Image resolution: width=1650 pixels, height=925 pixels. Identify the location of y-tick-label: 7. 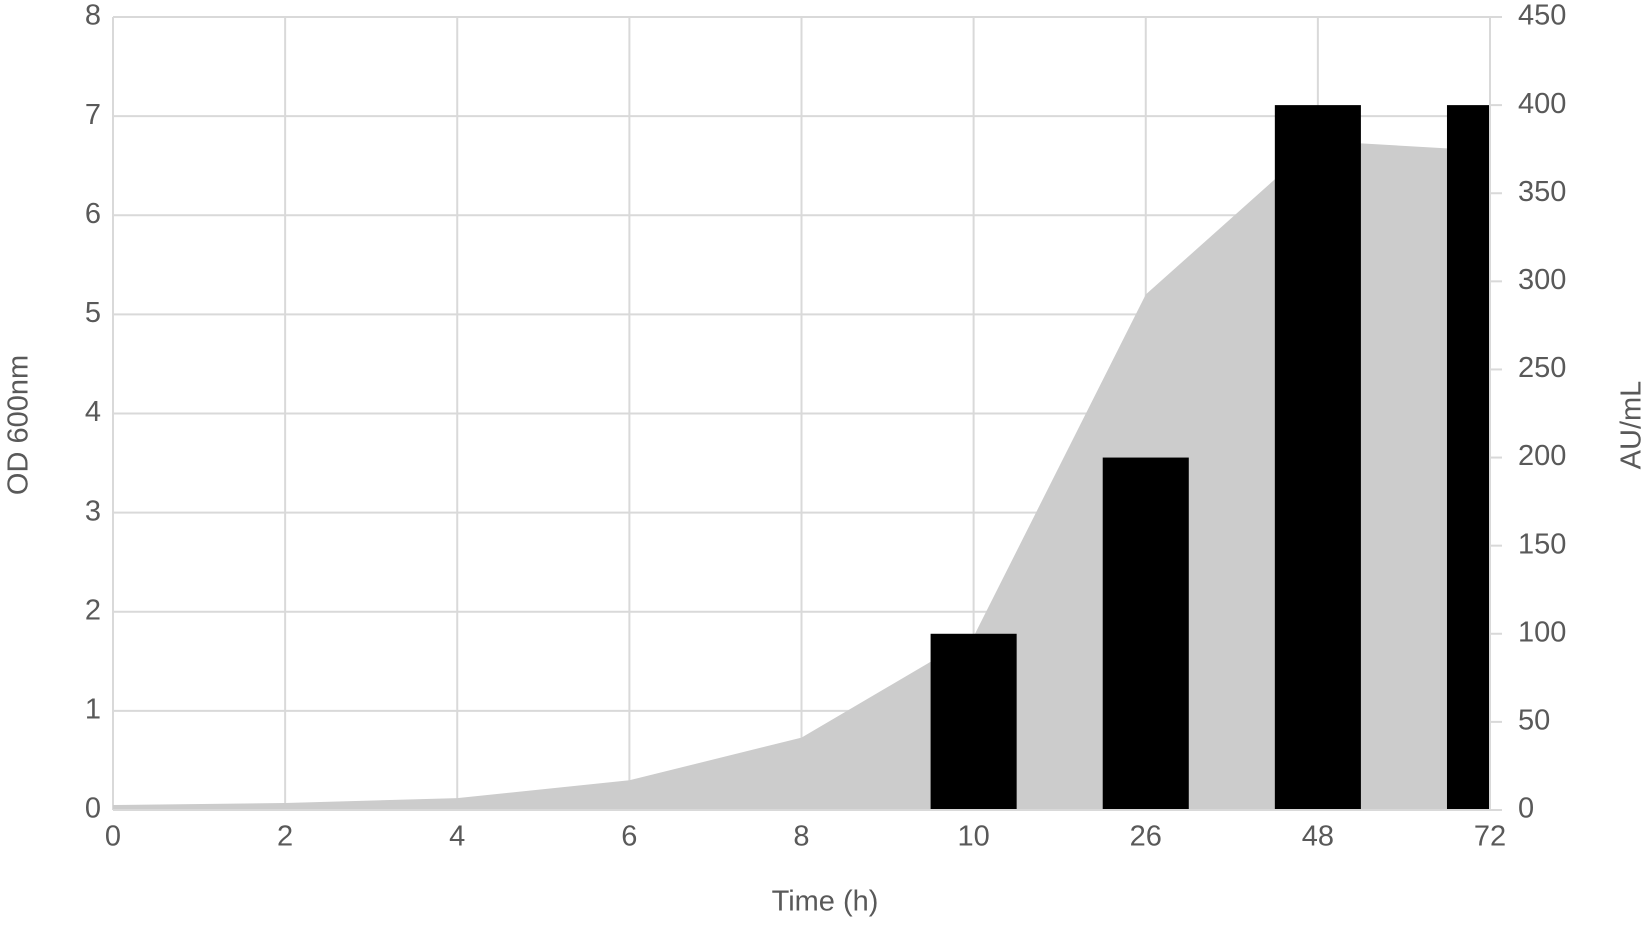
(93, 115).